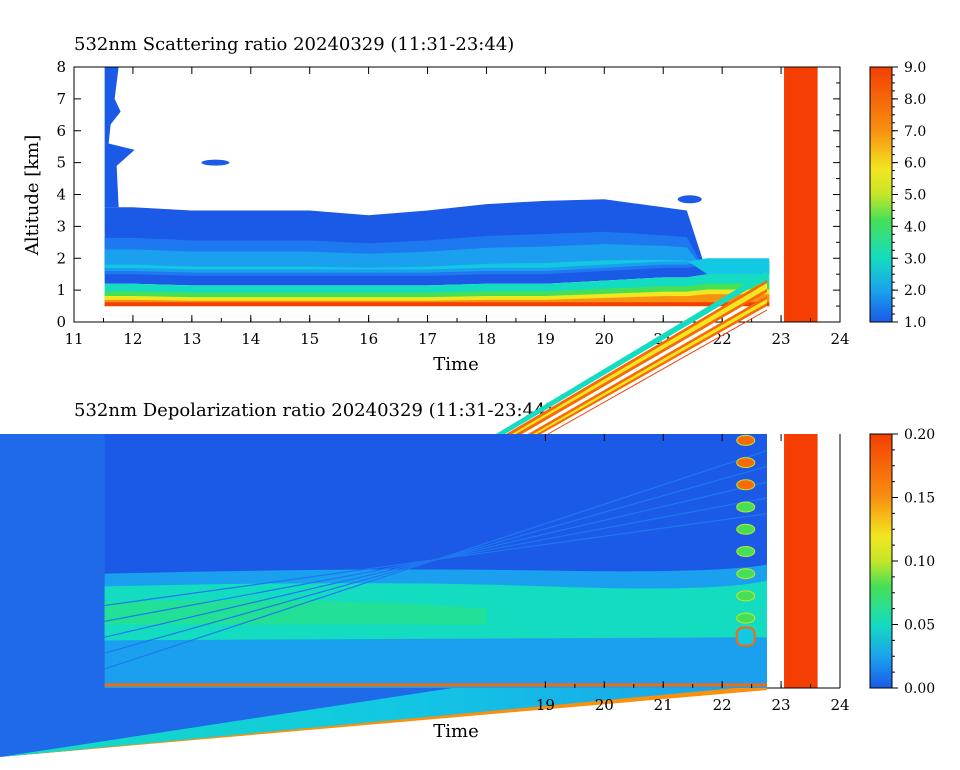 This screenshot has height=770, width=960. Describe the element at coordinates (437, 685) in the screenshot. I see `depol-surface-line` at that location.